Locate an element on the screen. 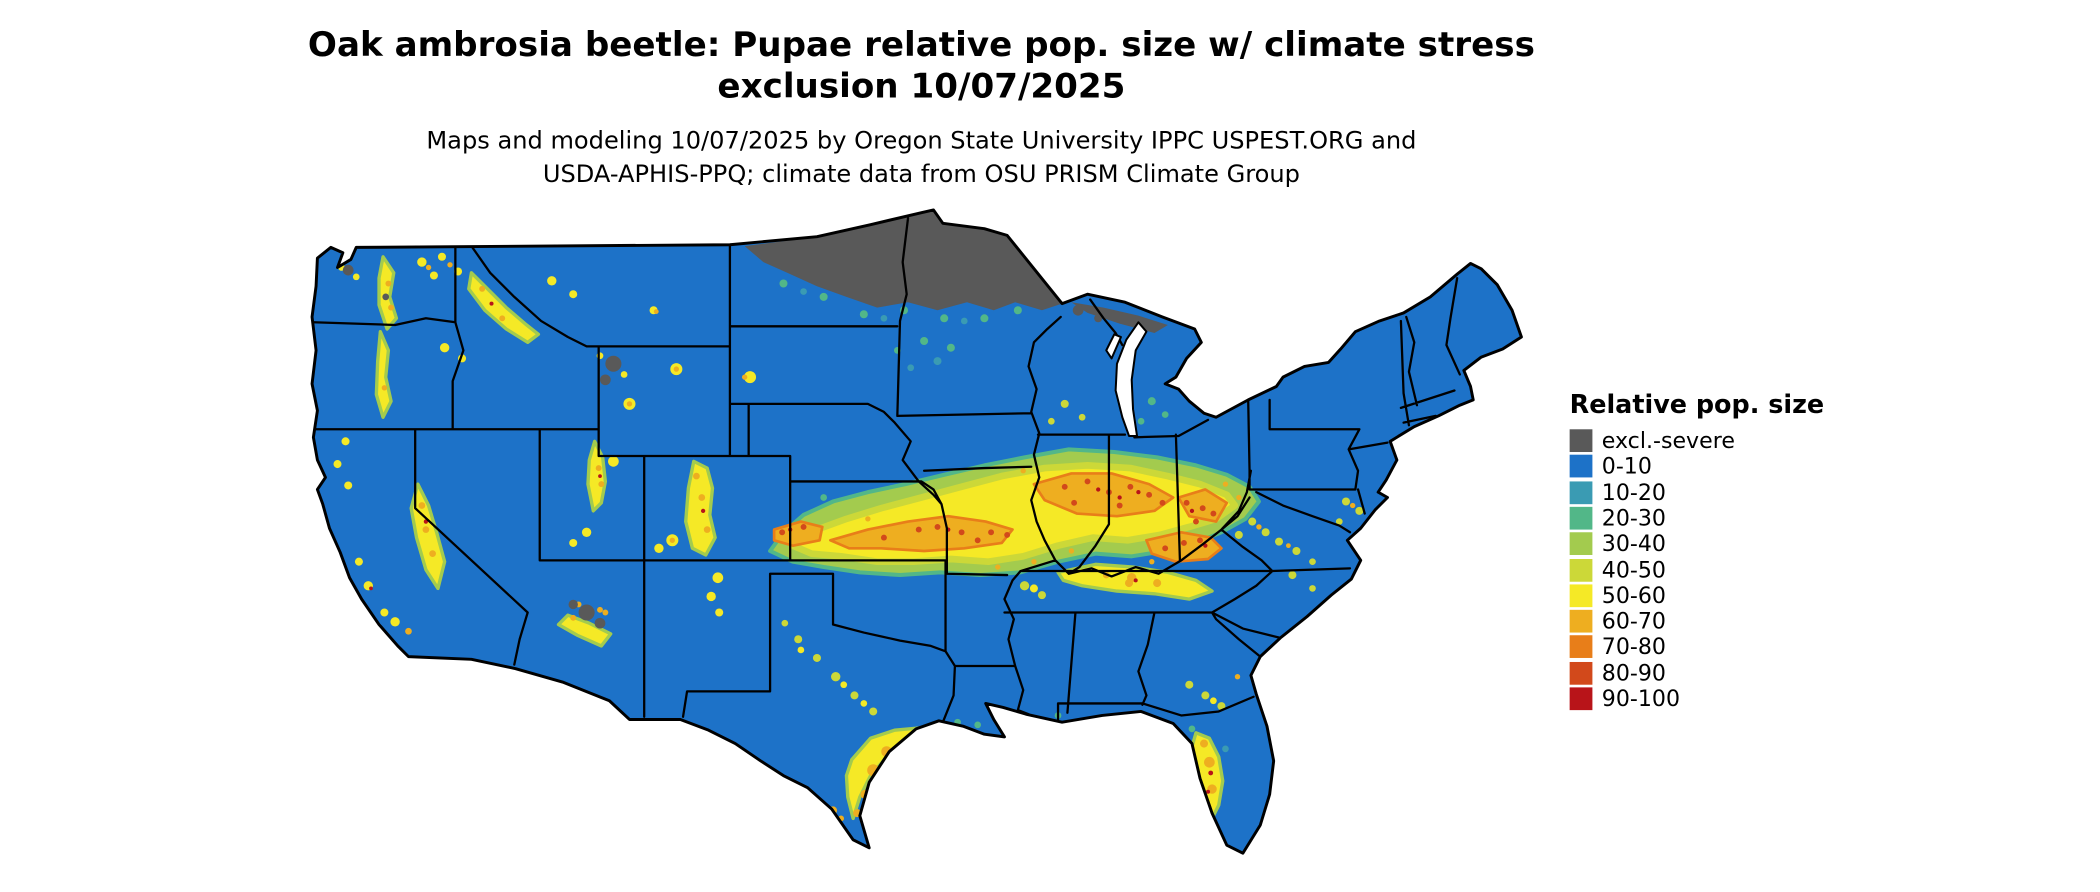  legend-label: 20-30 is located at coordinates (1634, 519).